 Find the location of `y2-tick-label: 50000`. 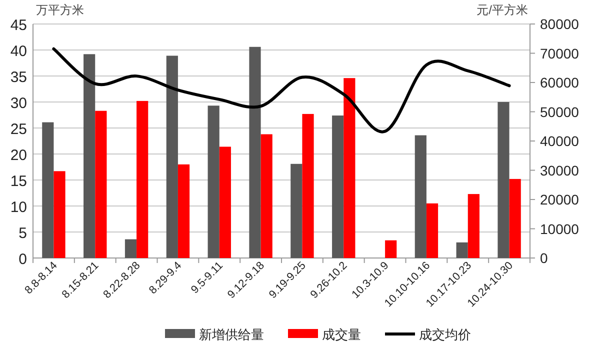

y2-tick-label: 50000 is located at coordinates (560, 112).